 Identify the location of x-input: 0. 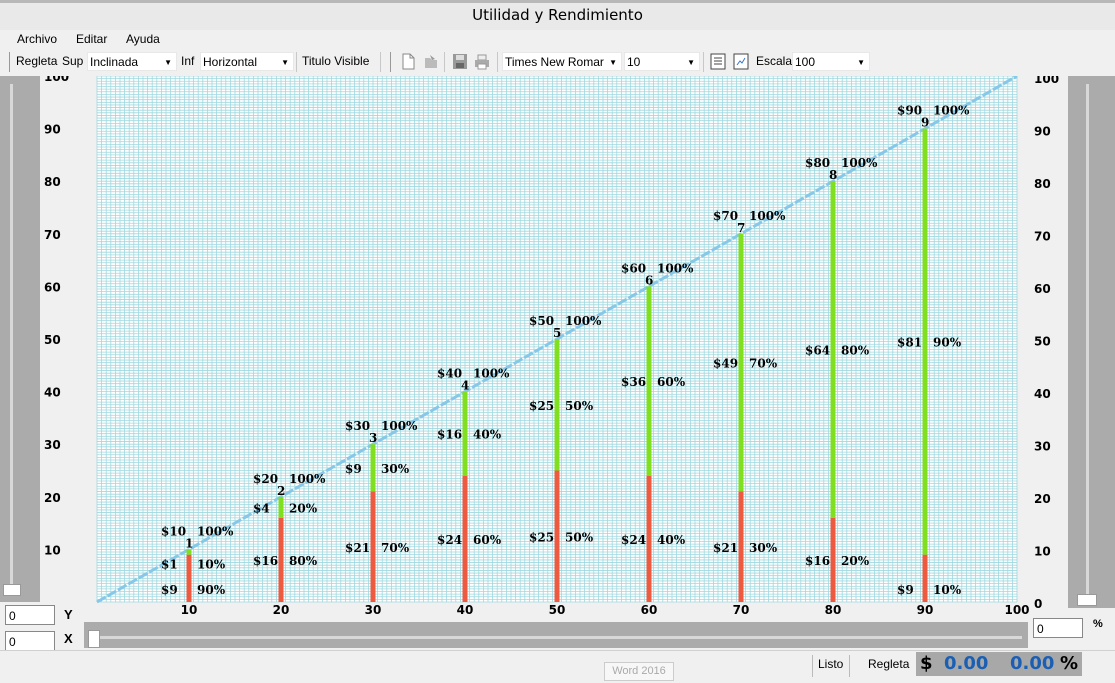
(30, 641).